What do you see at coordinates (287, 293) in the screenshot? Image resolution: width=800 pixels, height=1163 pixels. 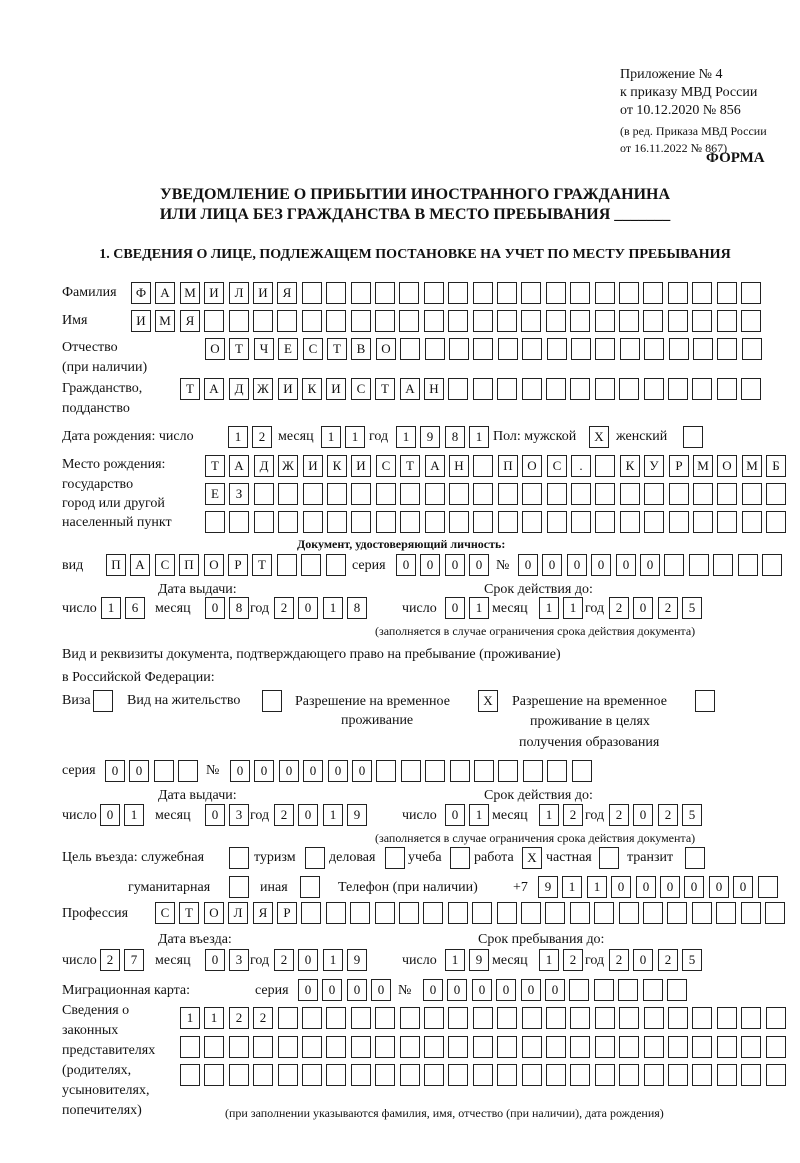 I see `char-box: Я` at bounding box center [287, 293].